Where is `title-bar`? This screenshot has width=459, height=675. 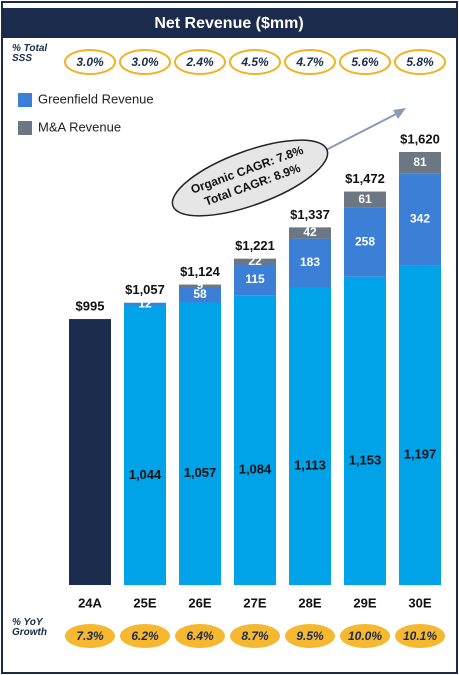 title-bar is located at coordinates (229, 23).